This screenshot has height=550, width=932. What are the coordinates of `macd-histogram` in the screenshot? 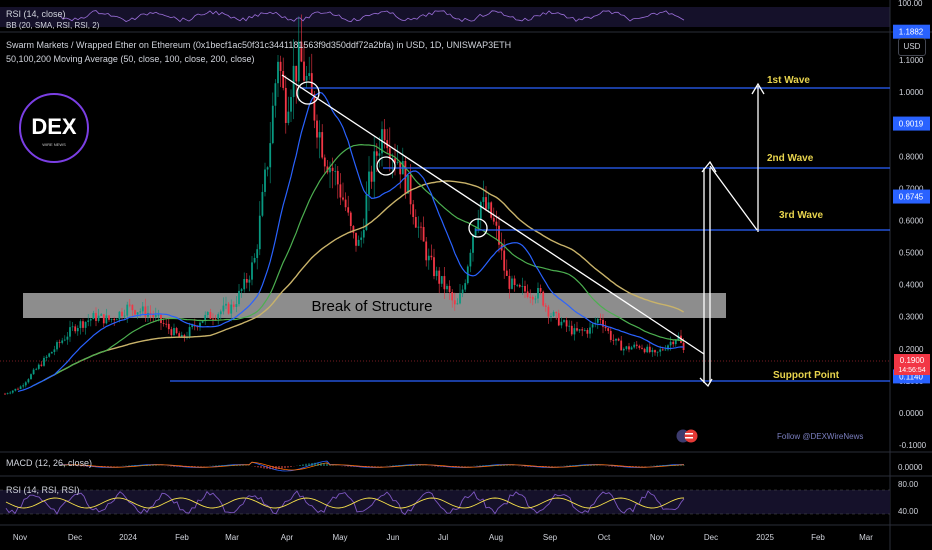 It's located at (372, 466).